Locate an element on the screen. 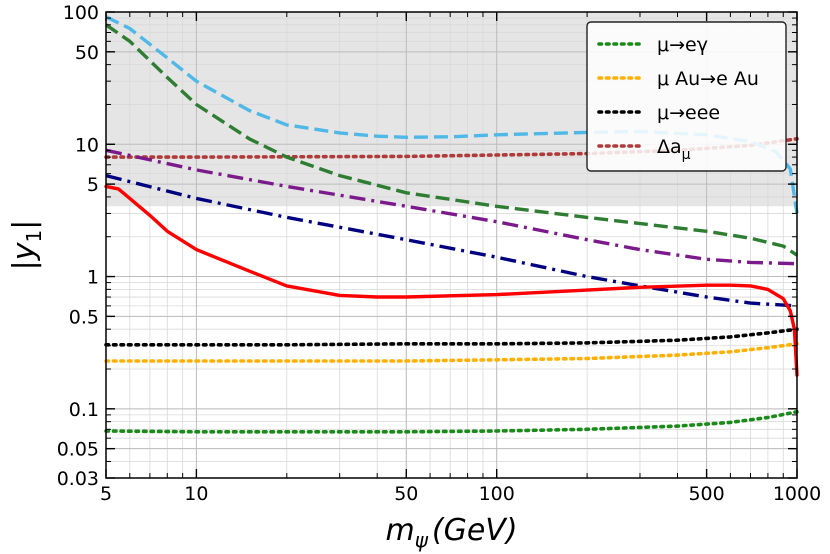 The height and width of the screenshot is (554, 830). y-tick-label: 100 is located at coordinates (81, 13).